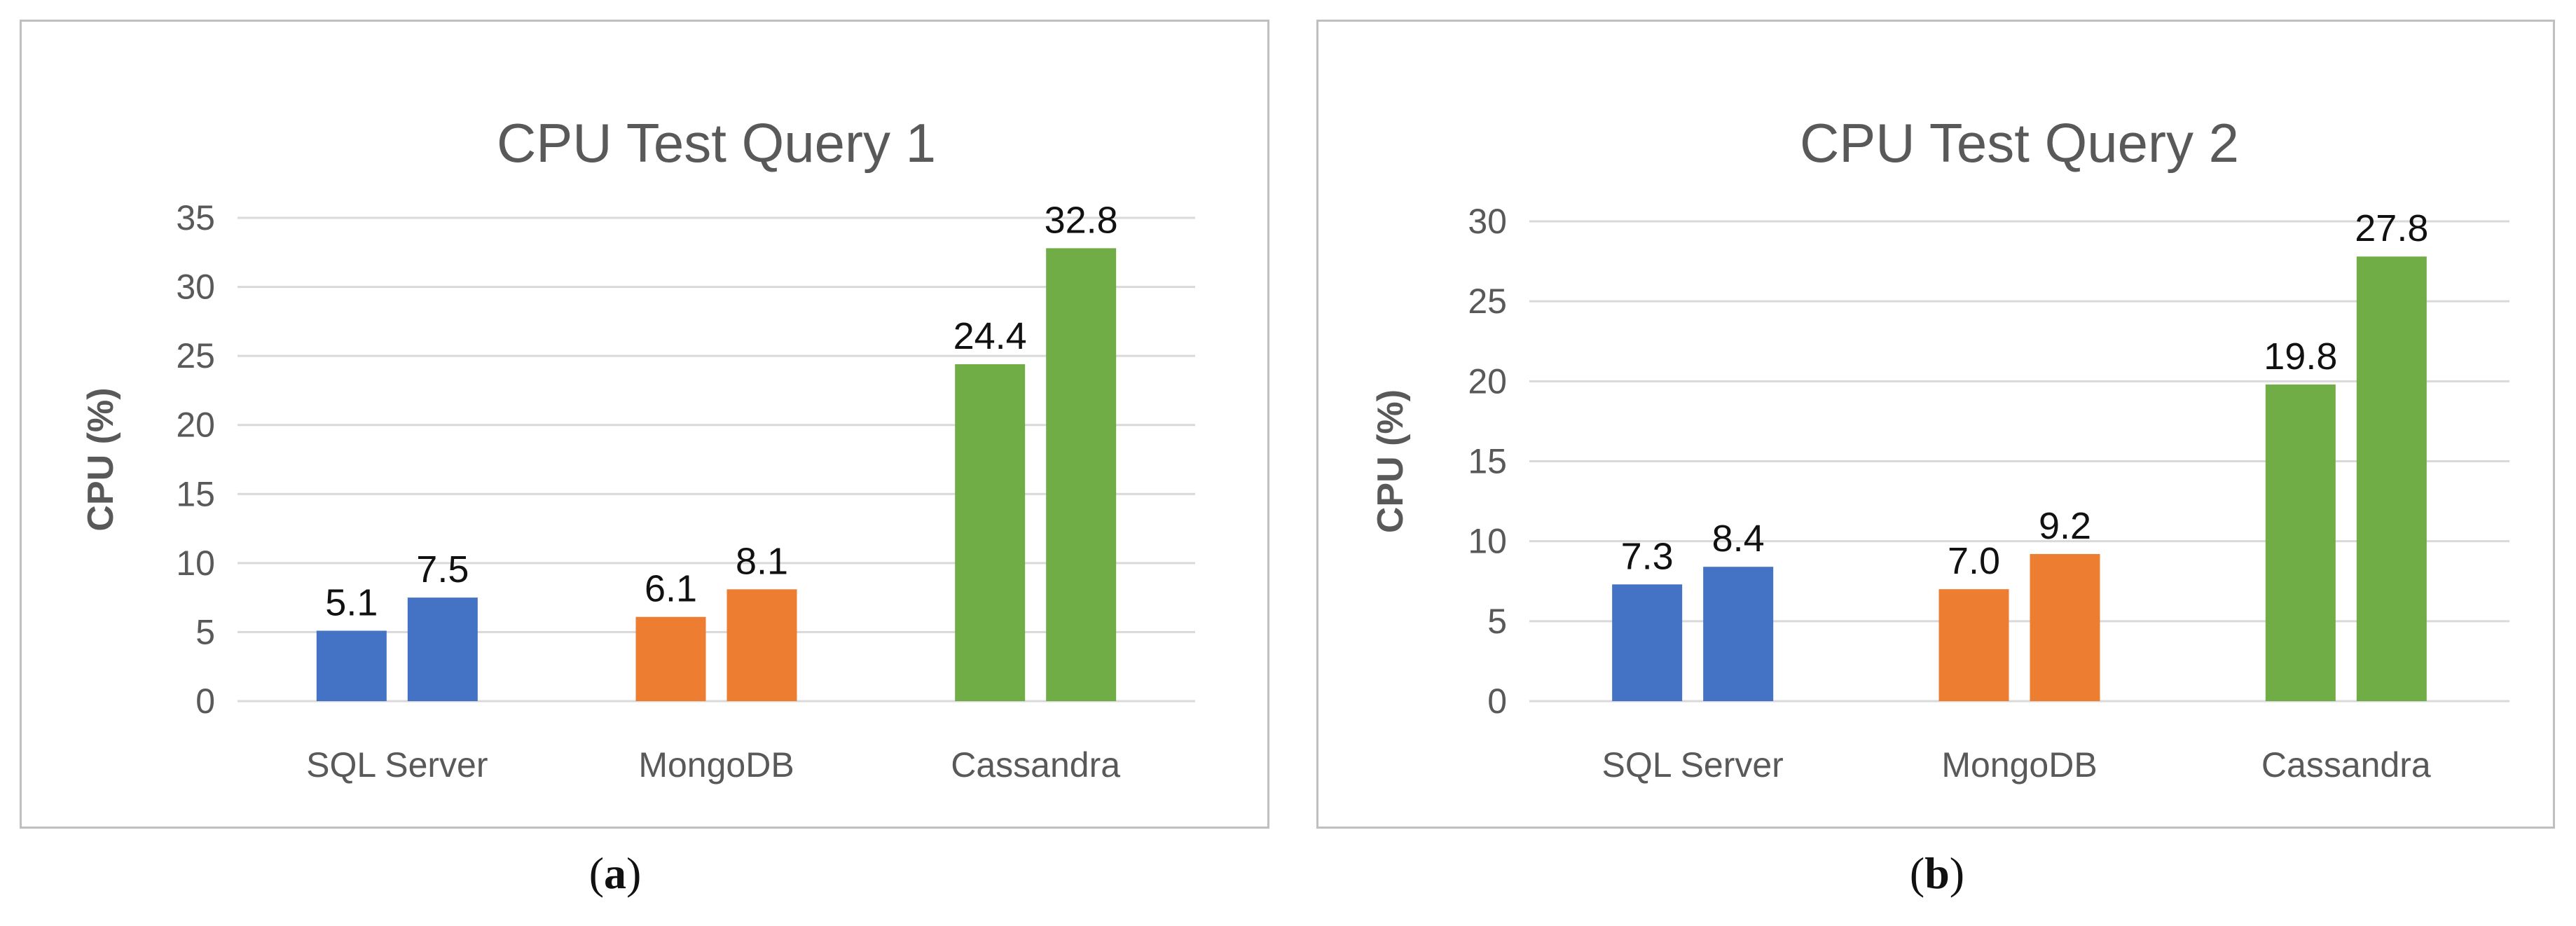  I want to click on data-label: 8.4, so click(1738, 539).